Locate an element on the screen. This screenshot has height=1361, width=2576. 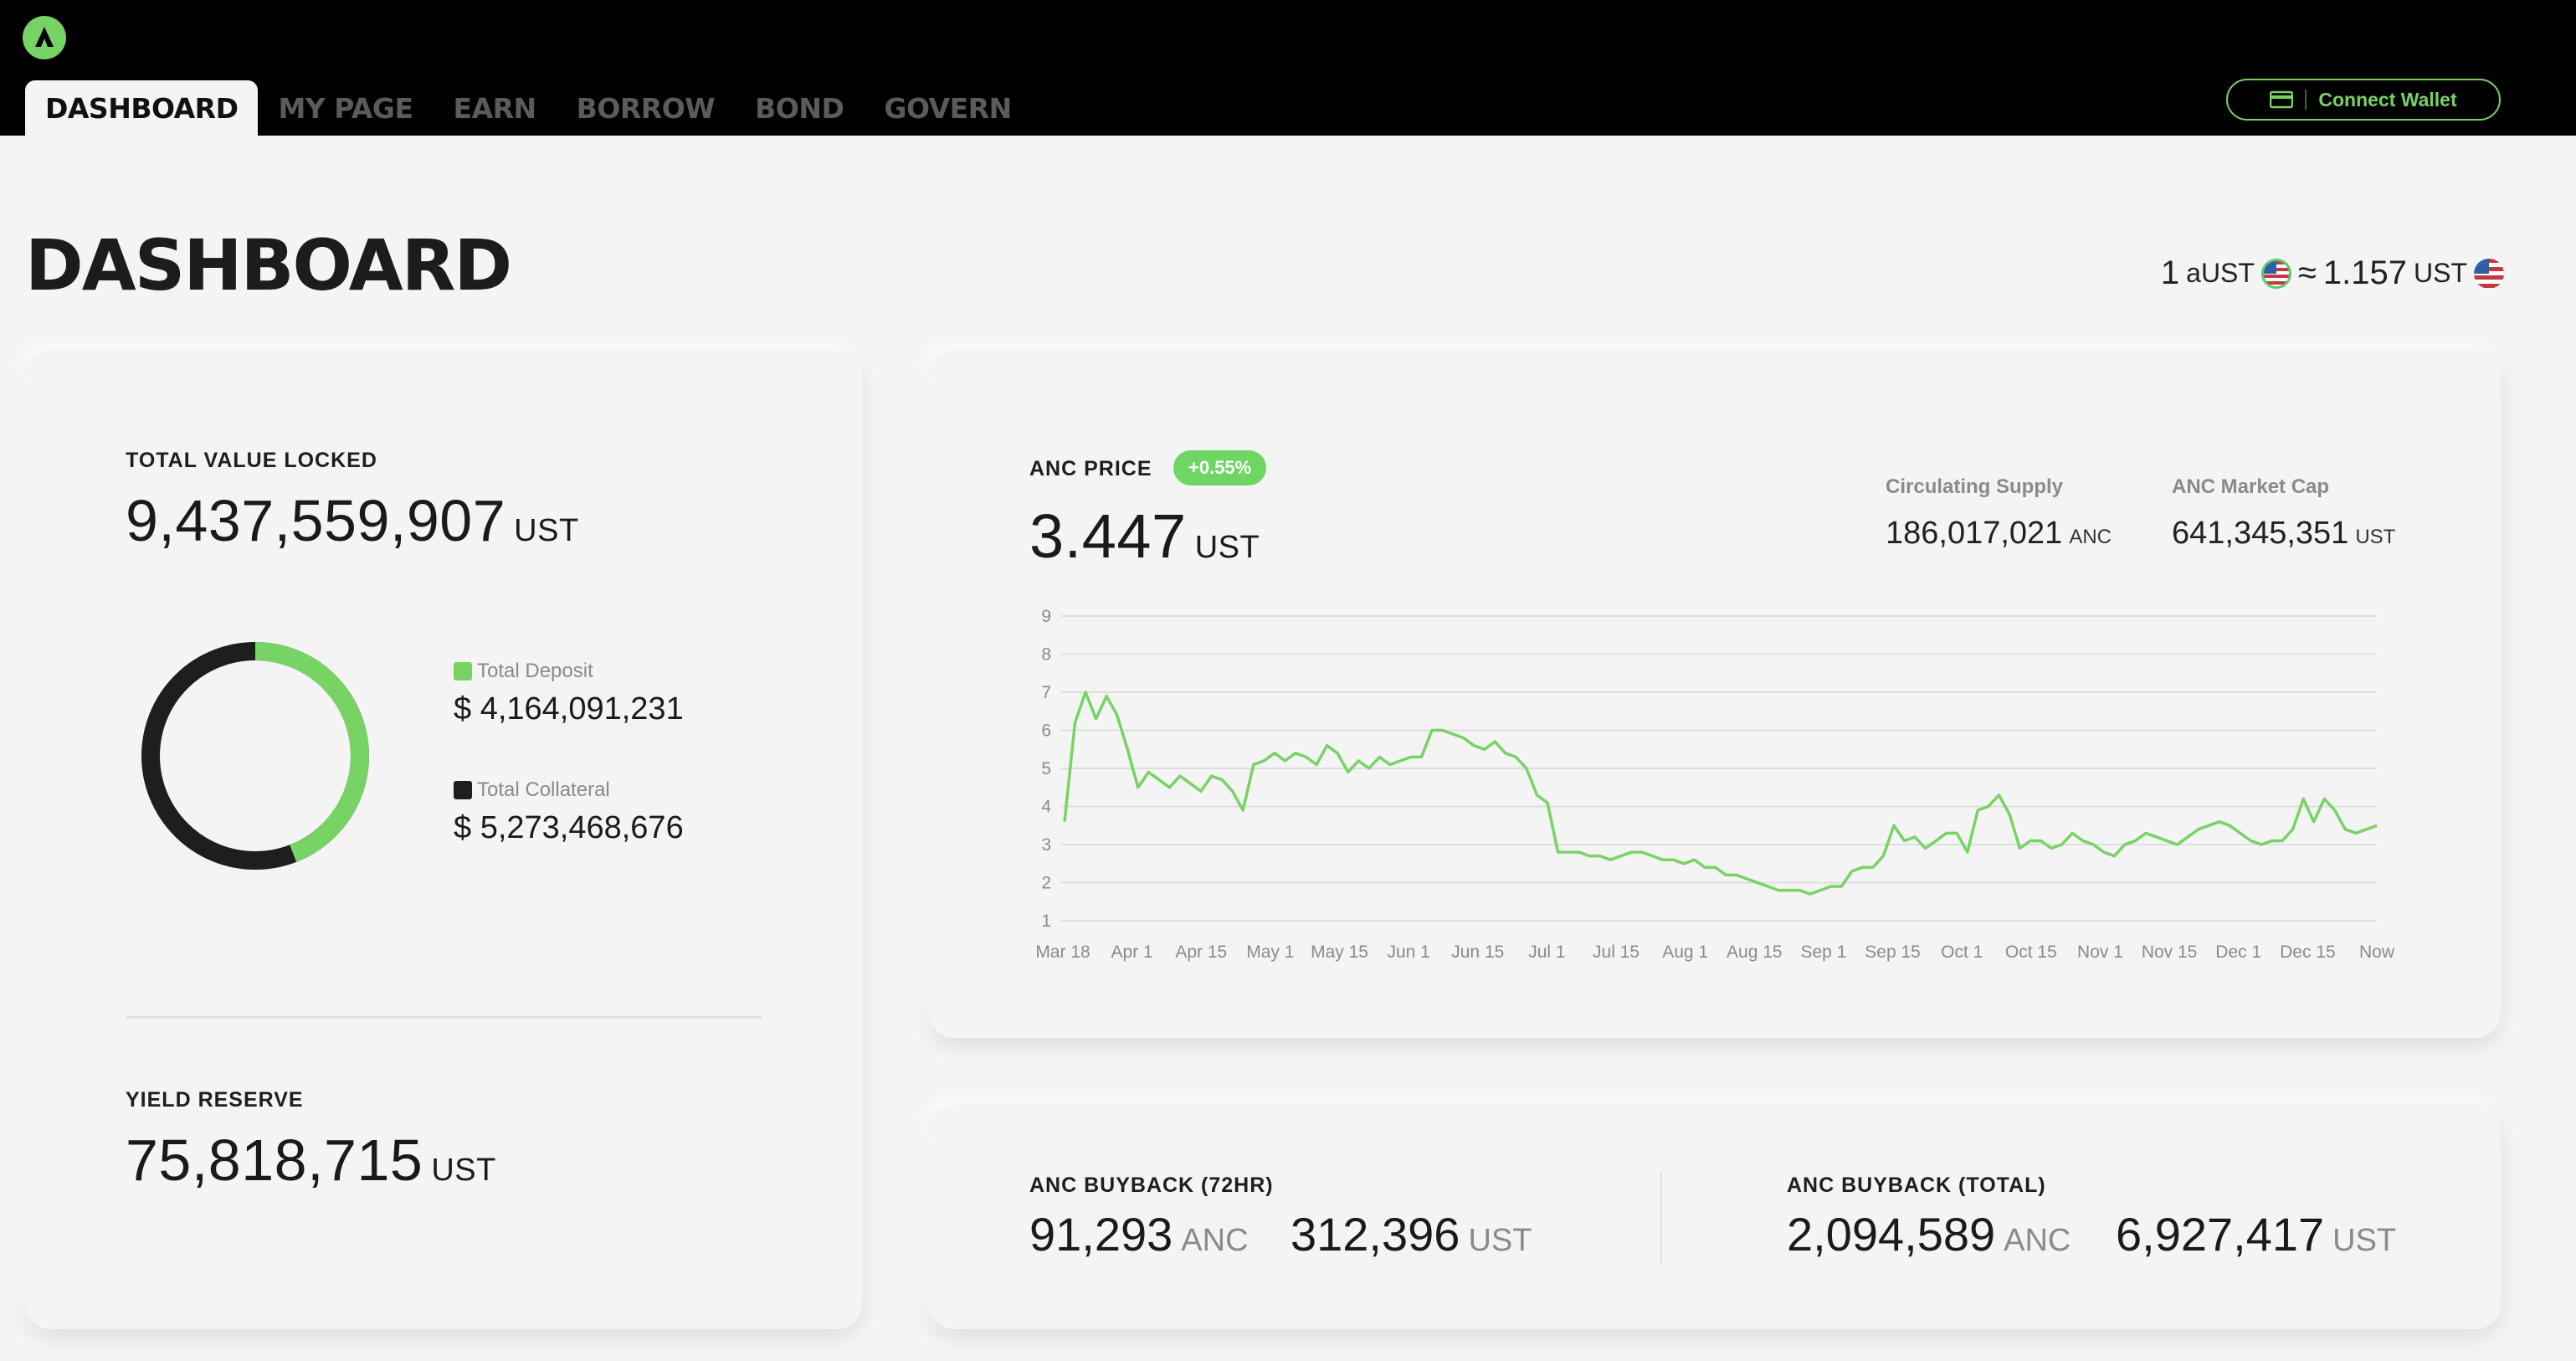
mcap-unit: UST is located at coordinates (2375, 537).